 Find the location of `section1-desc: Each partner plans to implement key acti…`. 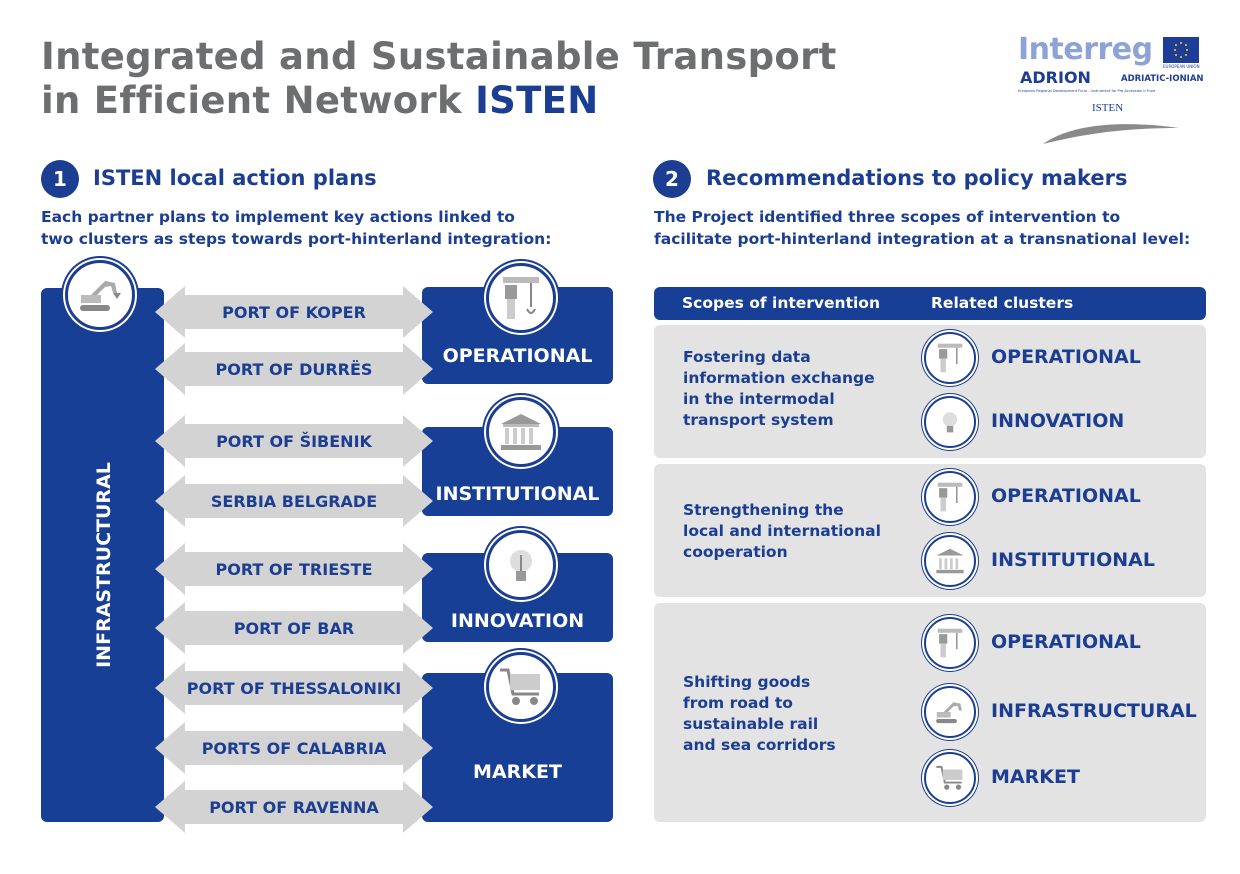

section1-desc: Each partner plans to implement key acti… is located at coordinates (296, 228).